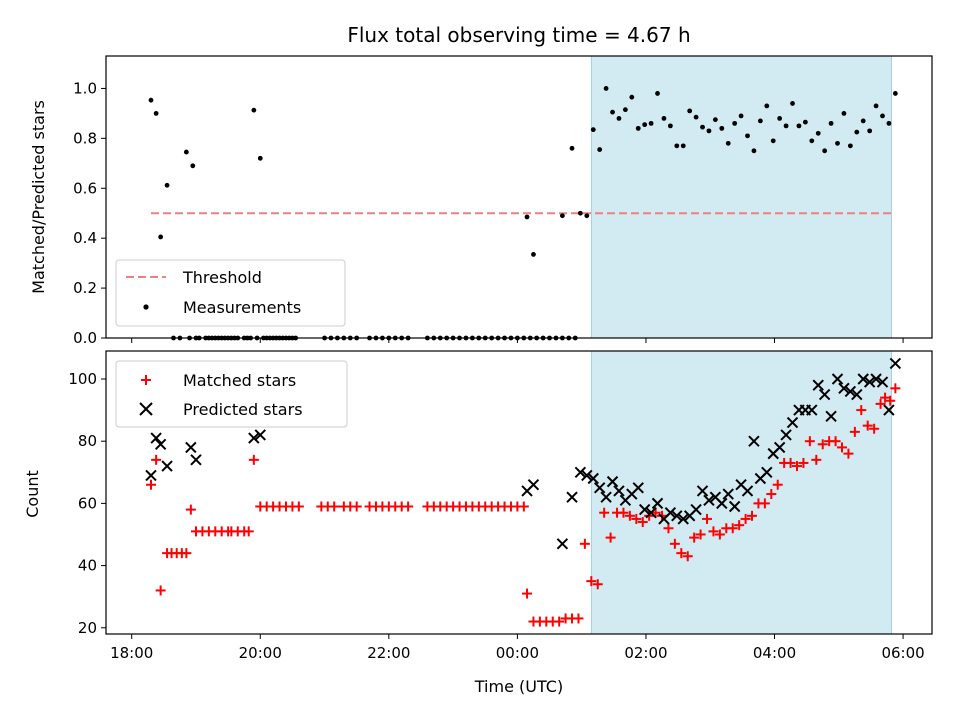  What do you see at coordinates (243, 409) in the screenshot?
I see `legend-predicted-label: Predicted stars` at bounding box center [243, 409].